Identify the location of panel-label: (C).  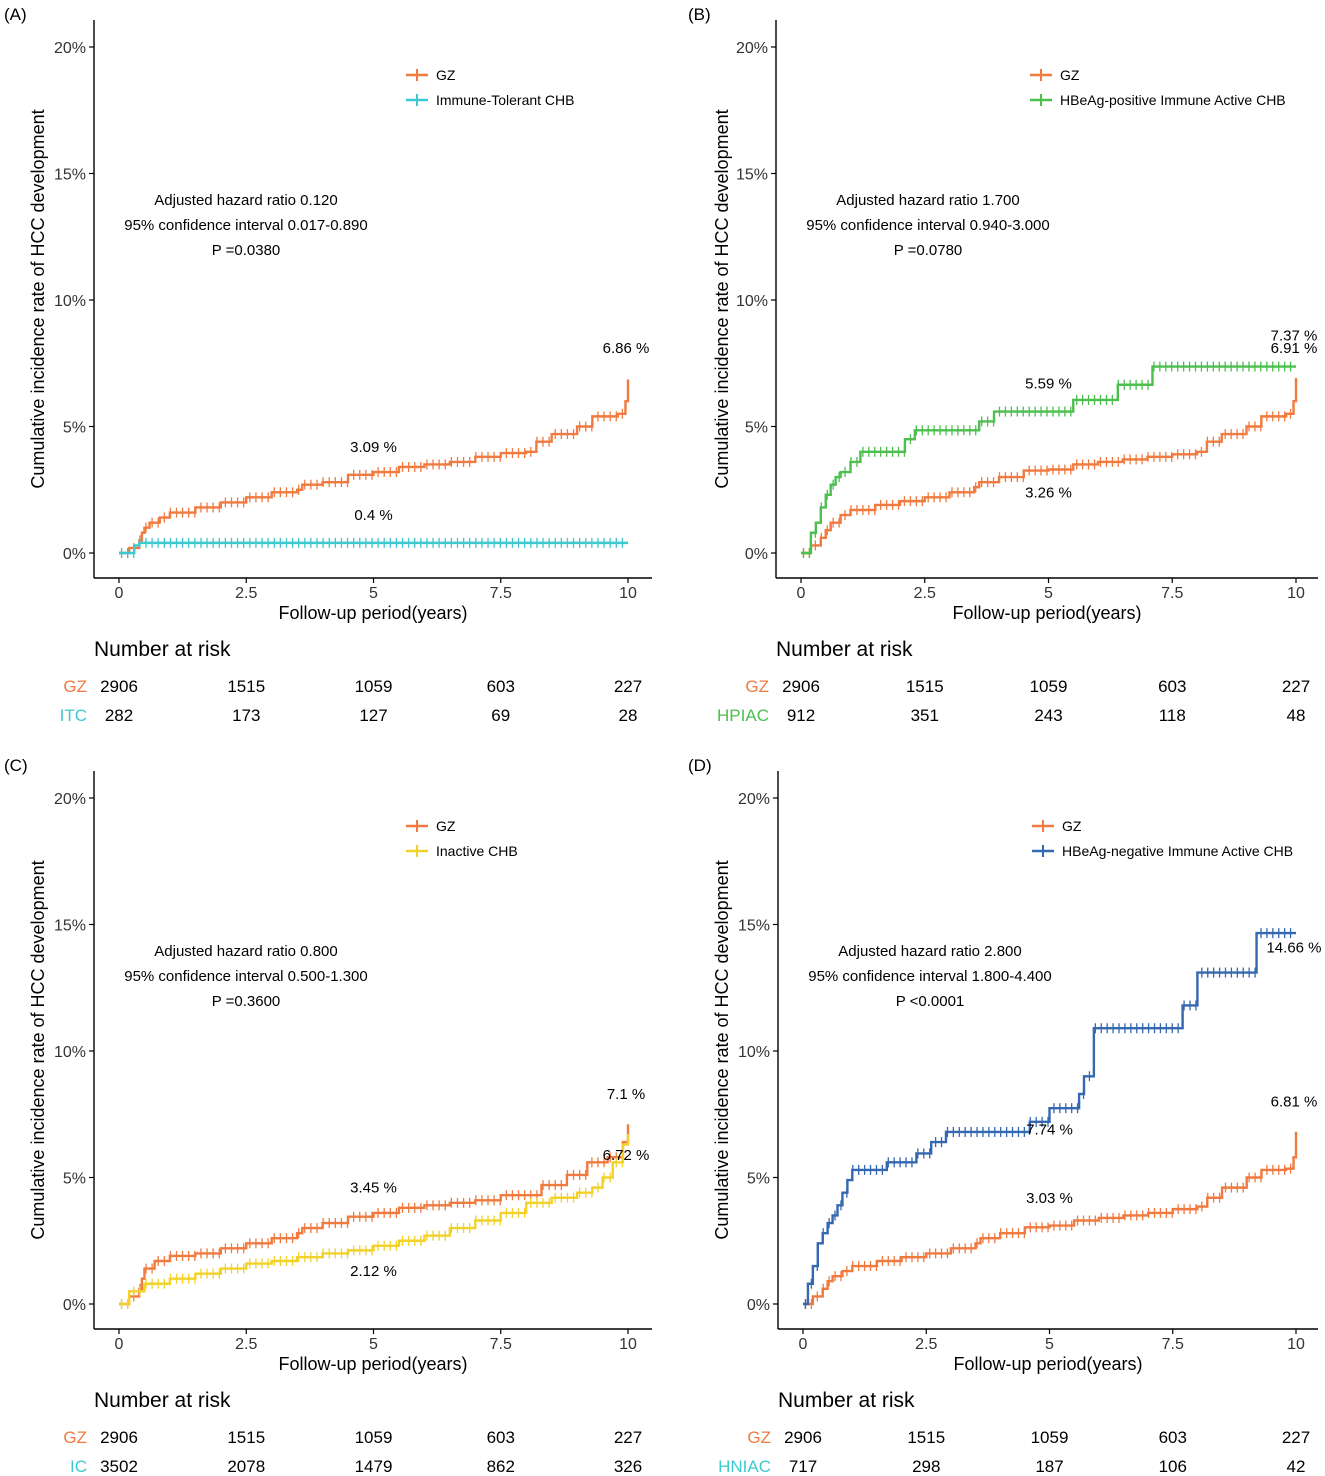
(16, 765).